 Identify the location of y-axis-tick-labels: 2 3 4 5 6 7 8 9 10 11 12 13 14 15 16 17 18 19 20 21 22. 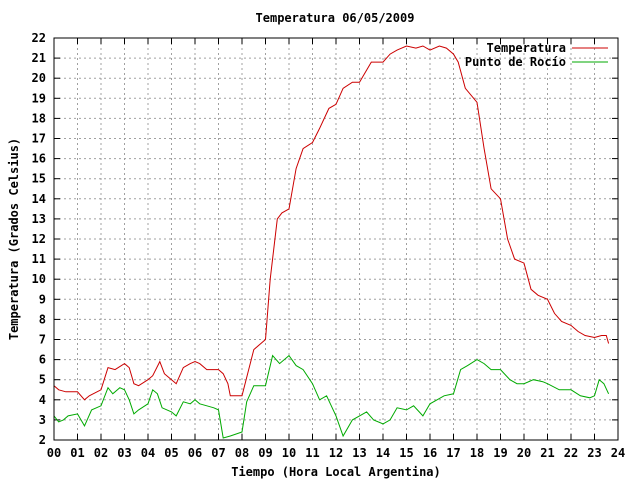
(39, 239).